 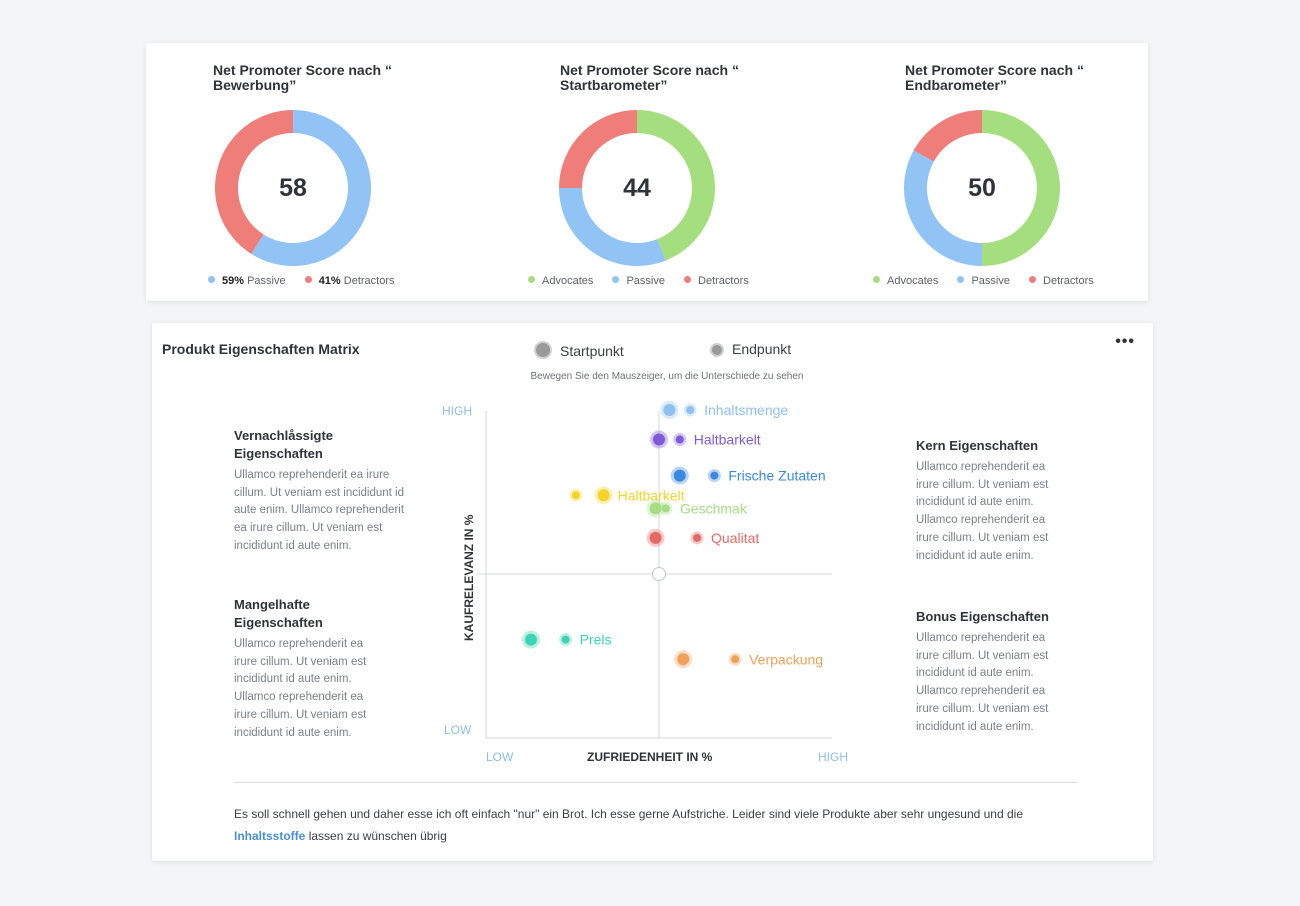 What do you see at coordinates (982, 616) in the screenshot?
I see `quadrant-title: Bonus Eigenschaften` at bounding box center [982, 616].